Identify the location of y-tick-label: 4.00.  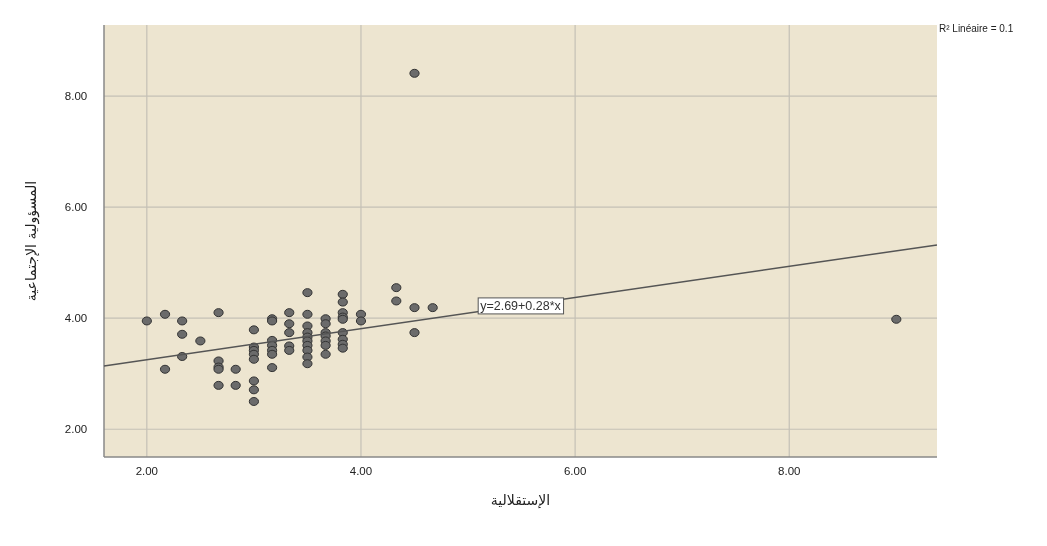
(76, 318).